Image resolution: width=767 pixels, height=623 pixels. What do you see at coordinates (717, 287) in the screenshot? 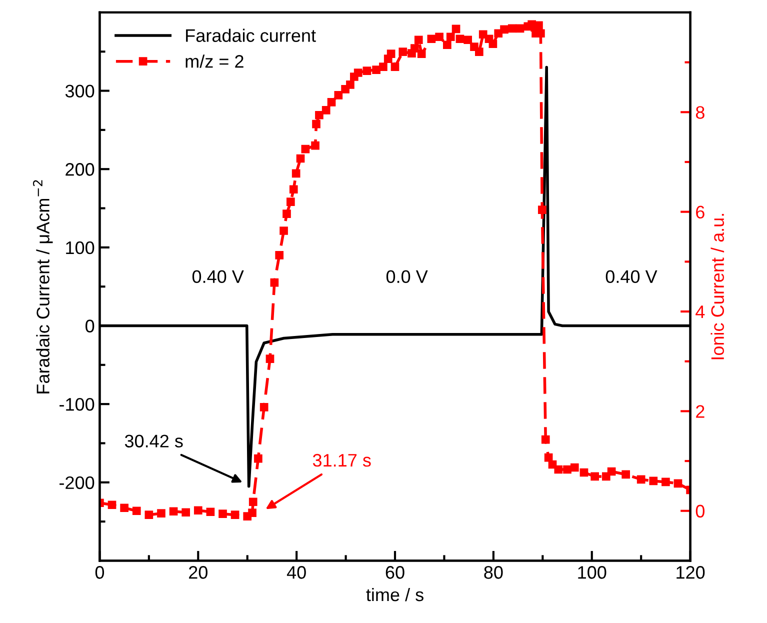
I see `y2-axis-title: Ionic Current / a.u.` at bounding box center [717, 287].